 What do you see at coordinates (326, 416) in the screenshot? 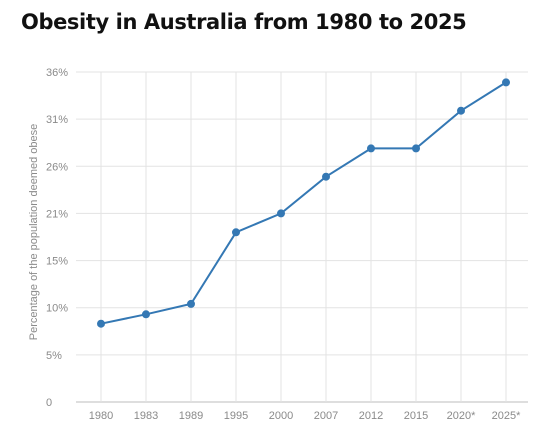
I see `x-tick-label: 2007` at bounding box center [326, 416].